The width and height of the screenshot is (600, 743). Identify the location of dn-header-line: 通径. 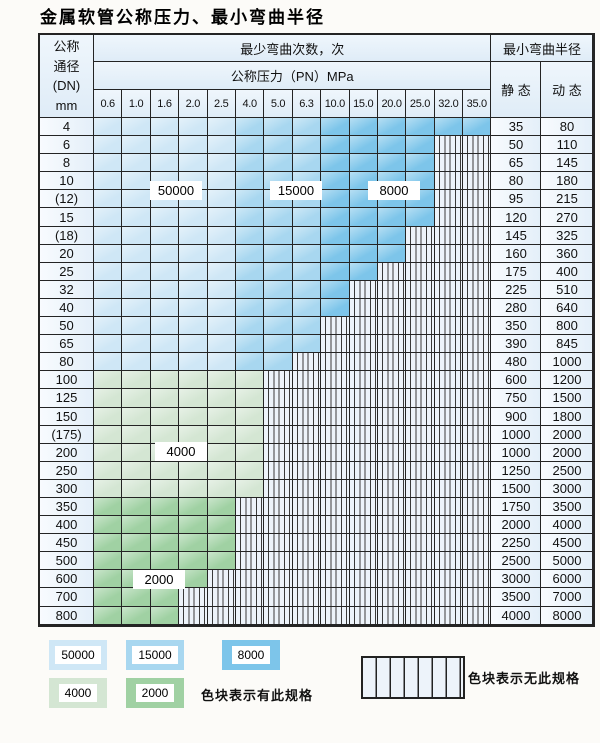
(66, 66).